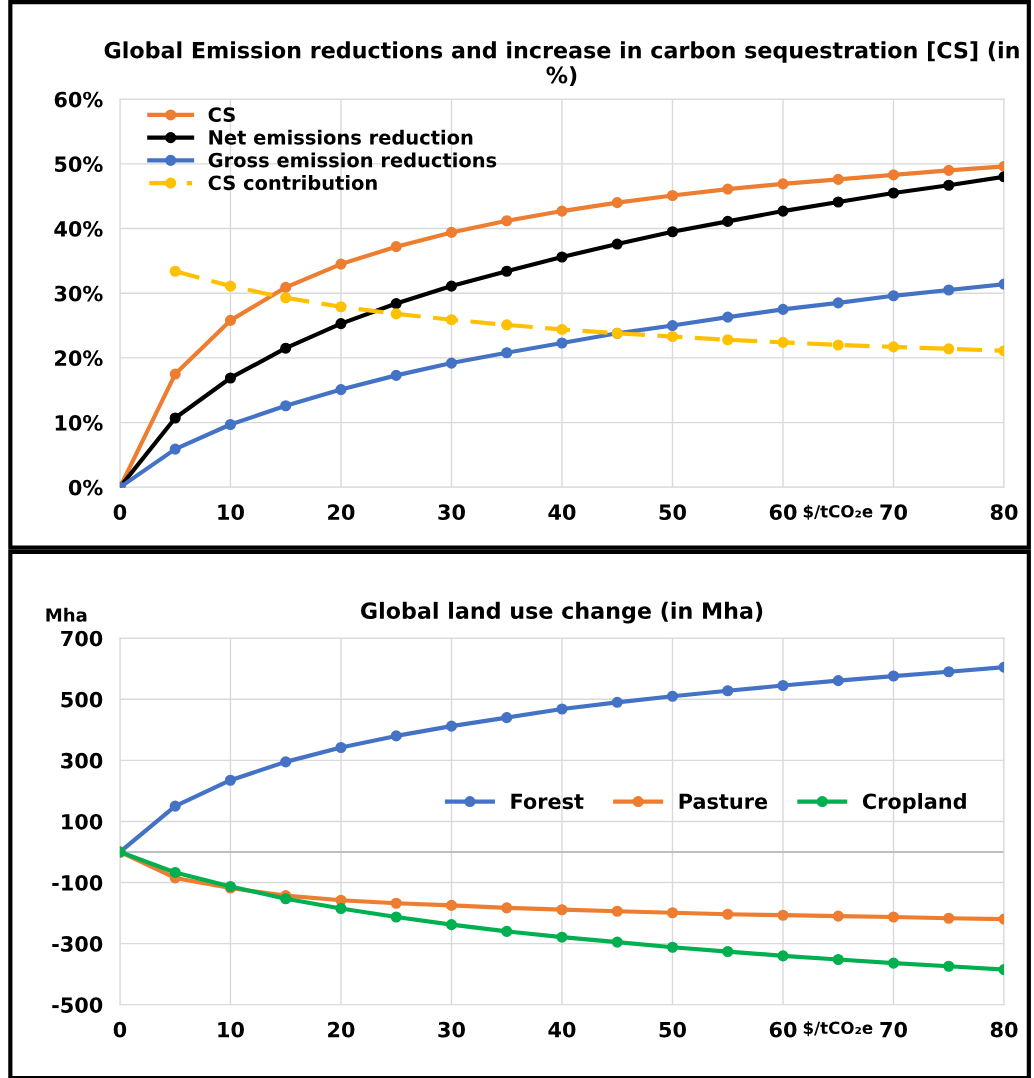 This screenshot has height=1078, width=1034. I want to click on x-tick-label: 10, so click(231, 512).